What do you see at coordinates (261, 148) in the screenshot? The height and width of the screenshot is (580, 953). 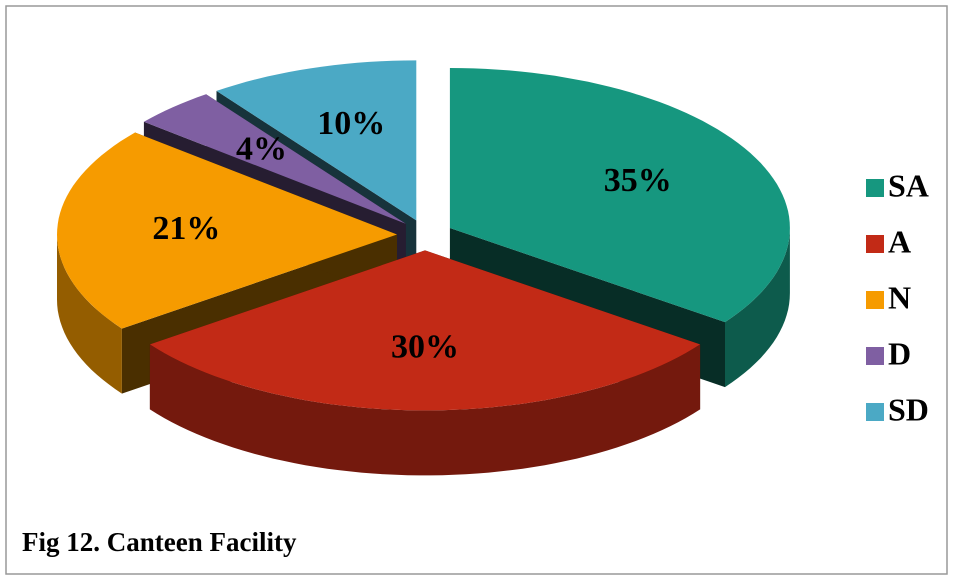 I see `data-label: 4%` at bounding box center [261, 148].